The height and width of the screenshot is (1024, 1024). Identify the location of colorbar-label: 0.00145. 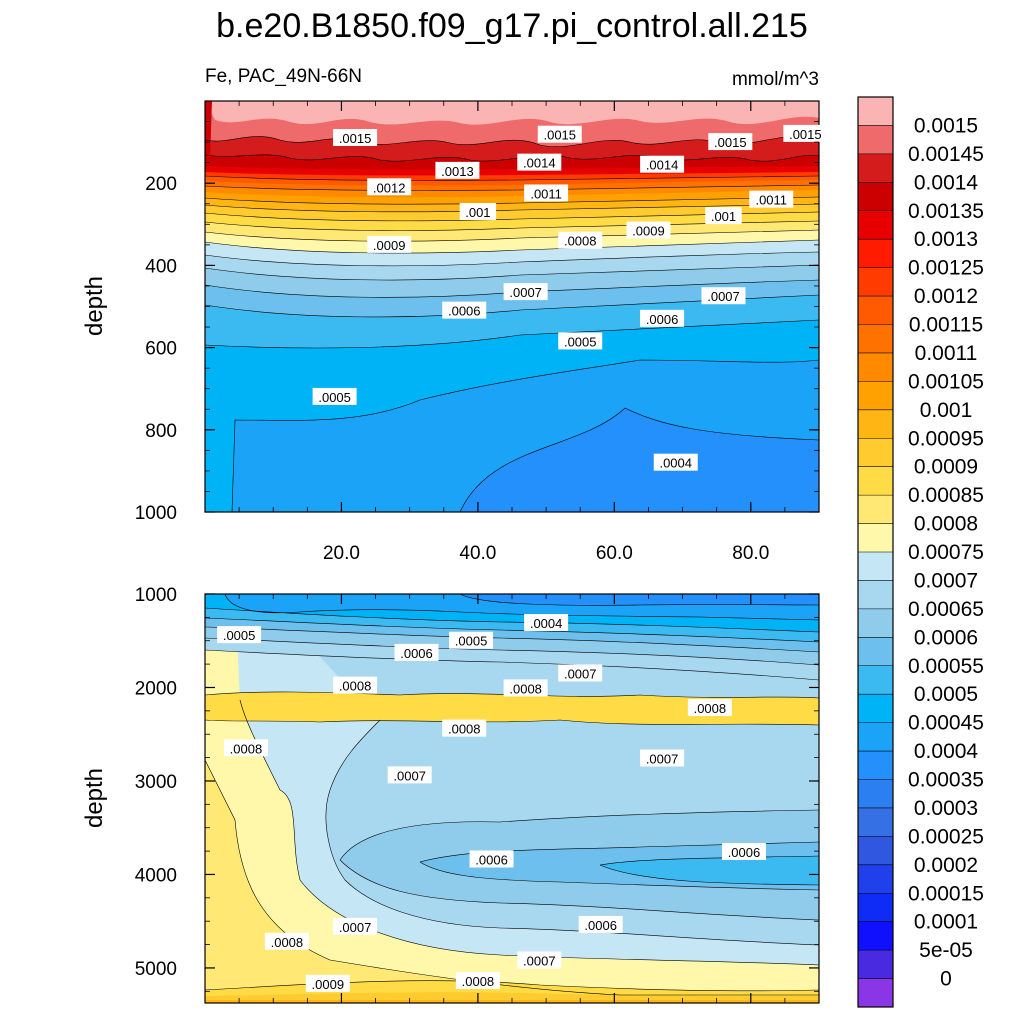
(946, 154).